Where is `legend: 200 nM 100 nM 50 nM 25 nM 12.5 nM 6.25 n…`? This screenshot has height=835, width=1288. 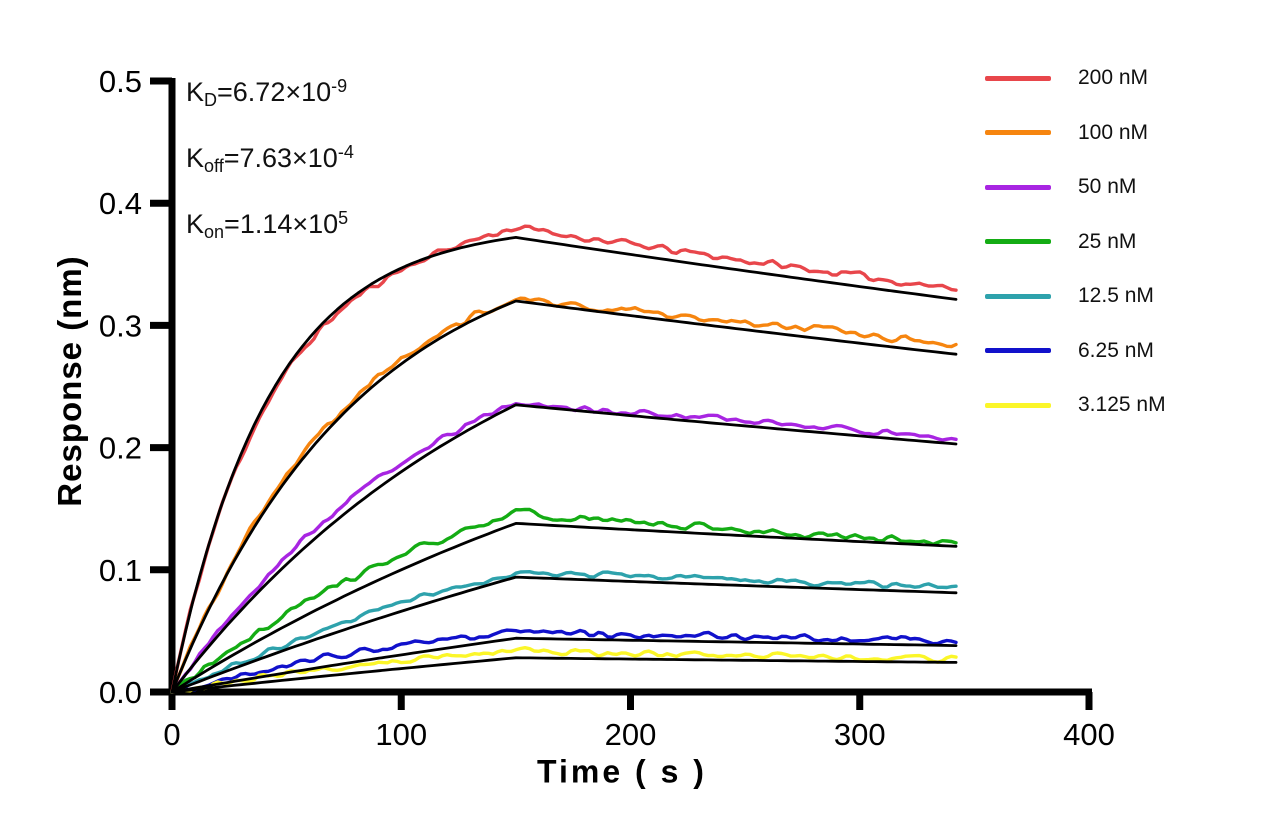
legend: 200 nM 100 nM 50 nM 25 nM 12.5 nM 6.25 n… is located at coordinates (1075, 242).